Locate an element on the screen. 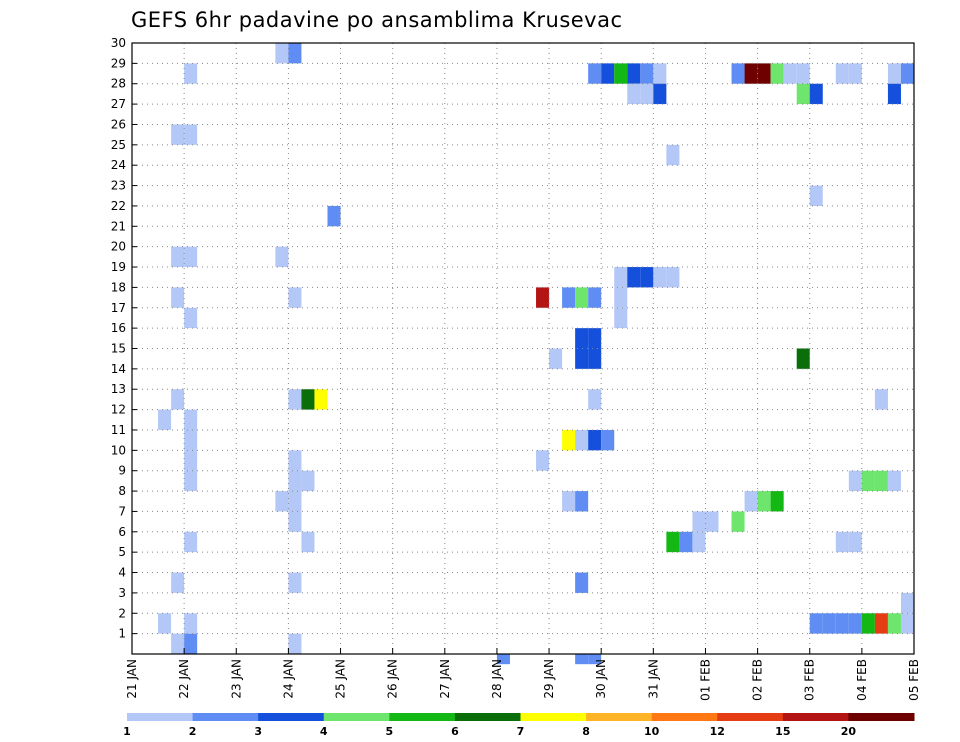 The image size is (960, 742). y-tick-label: 15 is located at coordinates (118, 349).